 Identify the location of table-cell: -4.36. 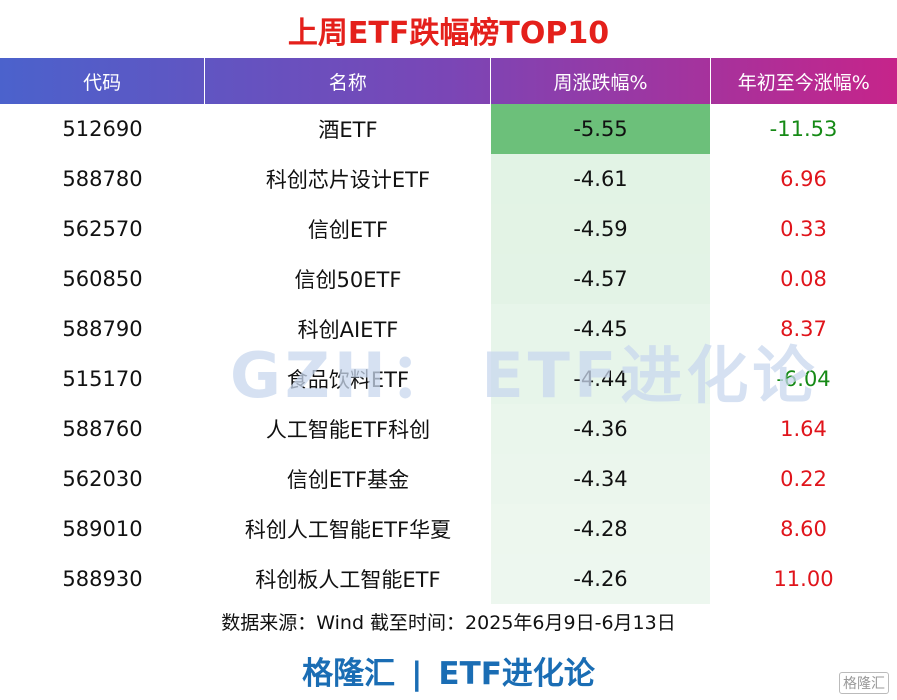
(600, 429).